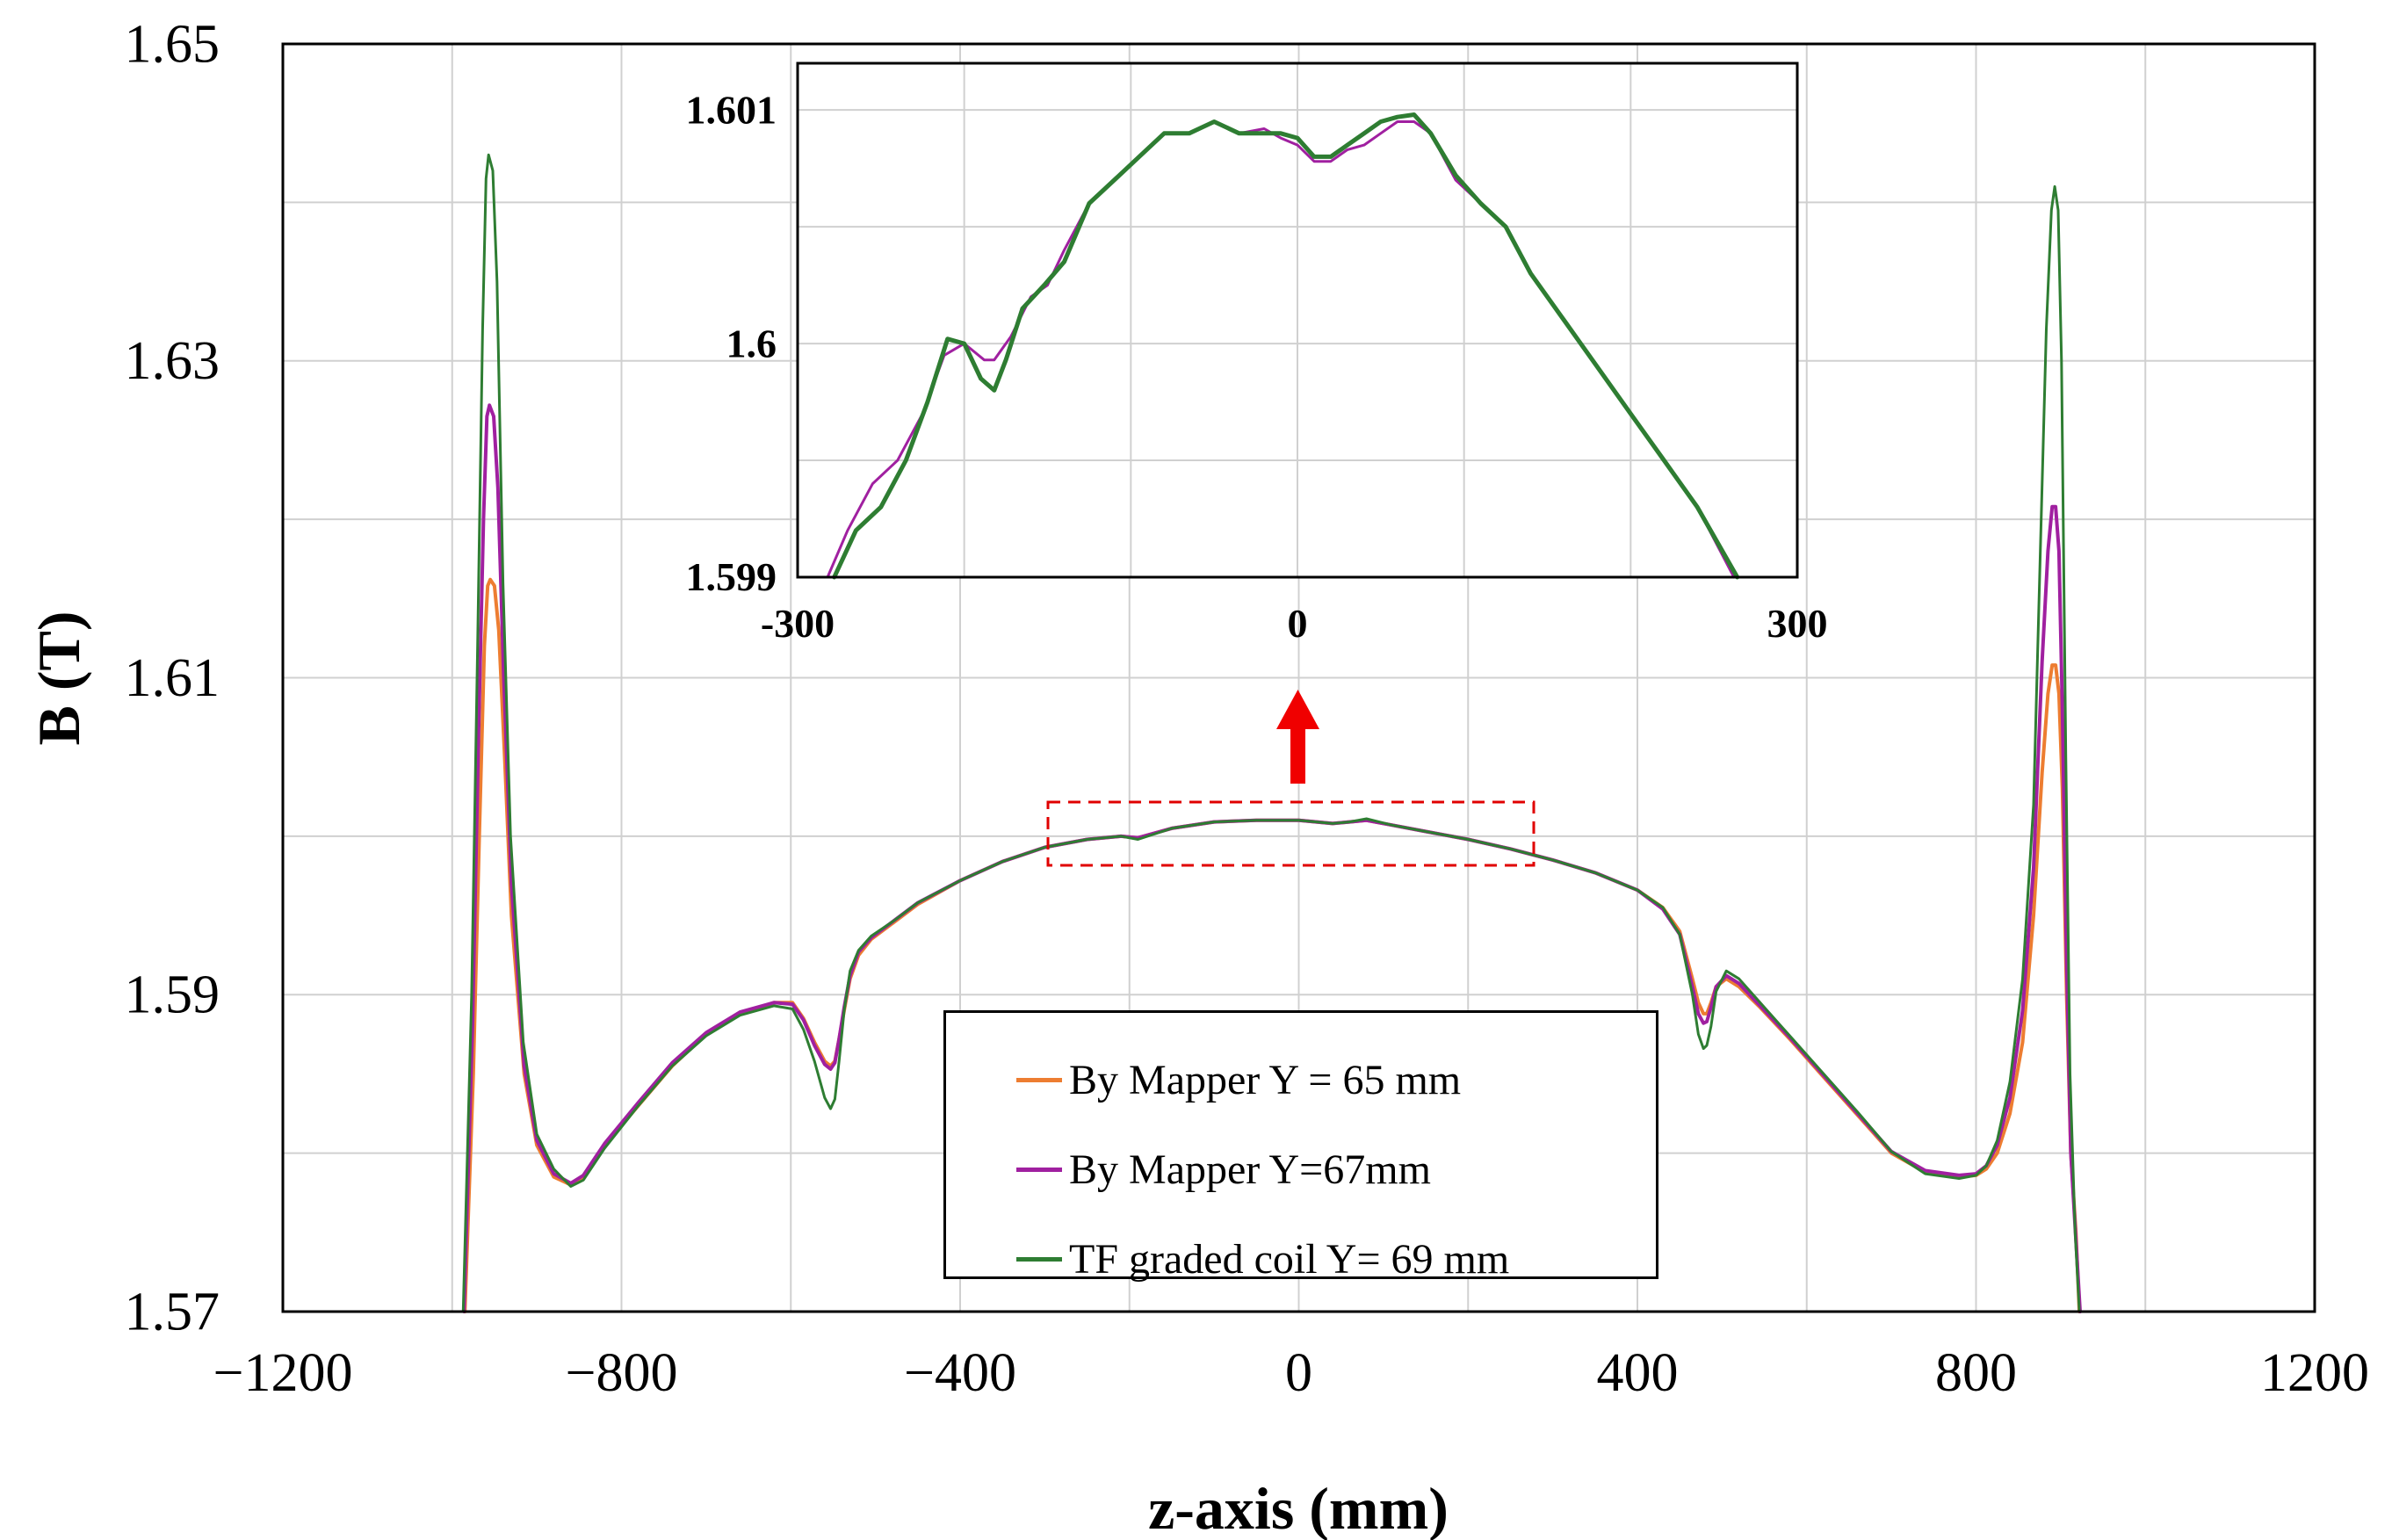 The image size is (2399, 1540). Describe the element at coordinates (798, 623) in the screenshot. I see `inset-x-tick-label-0: -300` at that location.